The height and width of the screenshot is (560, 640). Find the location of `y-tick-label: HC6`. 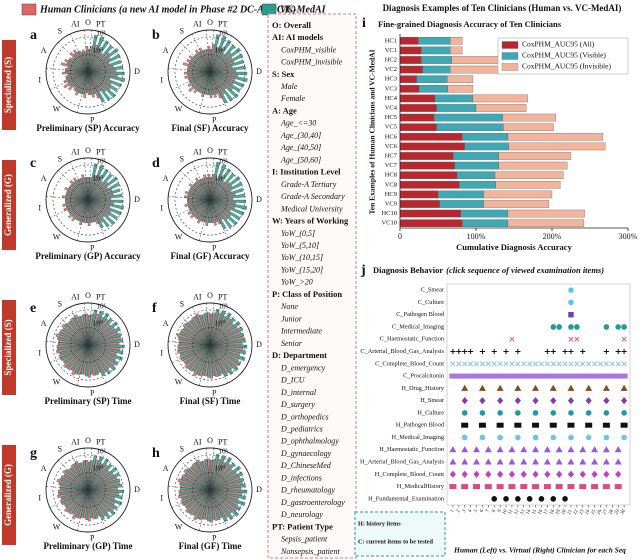

y-tick-label: HC6 is located at coordinates (391, 136).